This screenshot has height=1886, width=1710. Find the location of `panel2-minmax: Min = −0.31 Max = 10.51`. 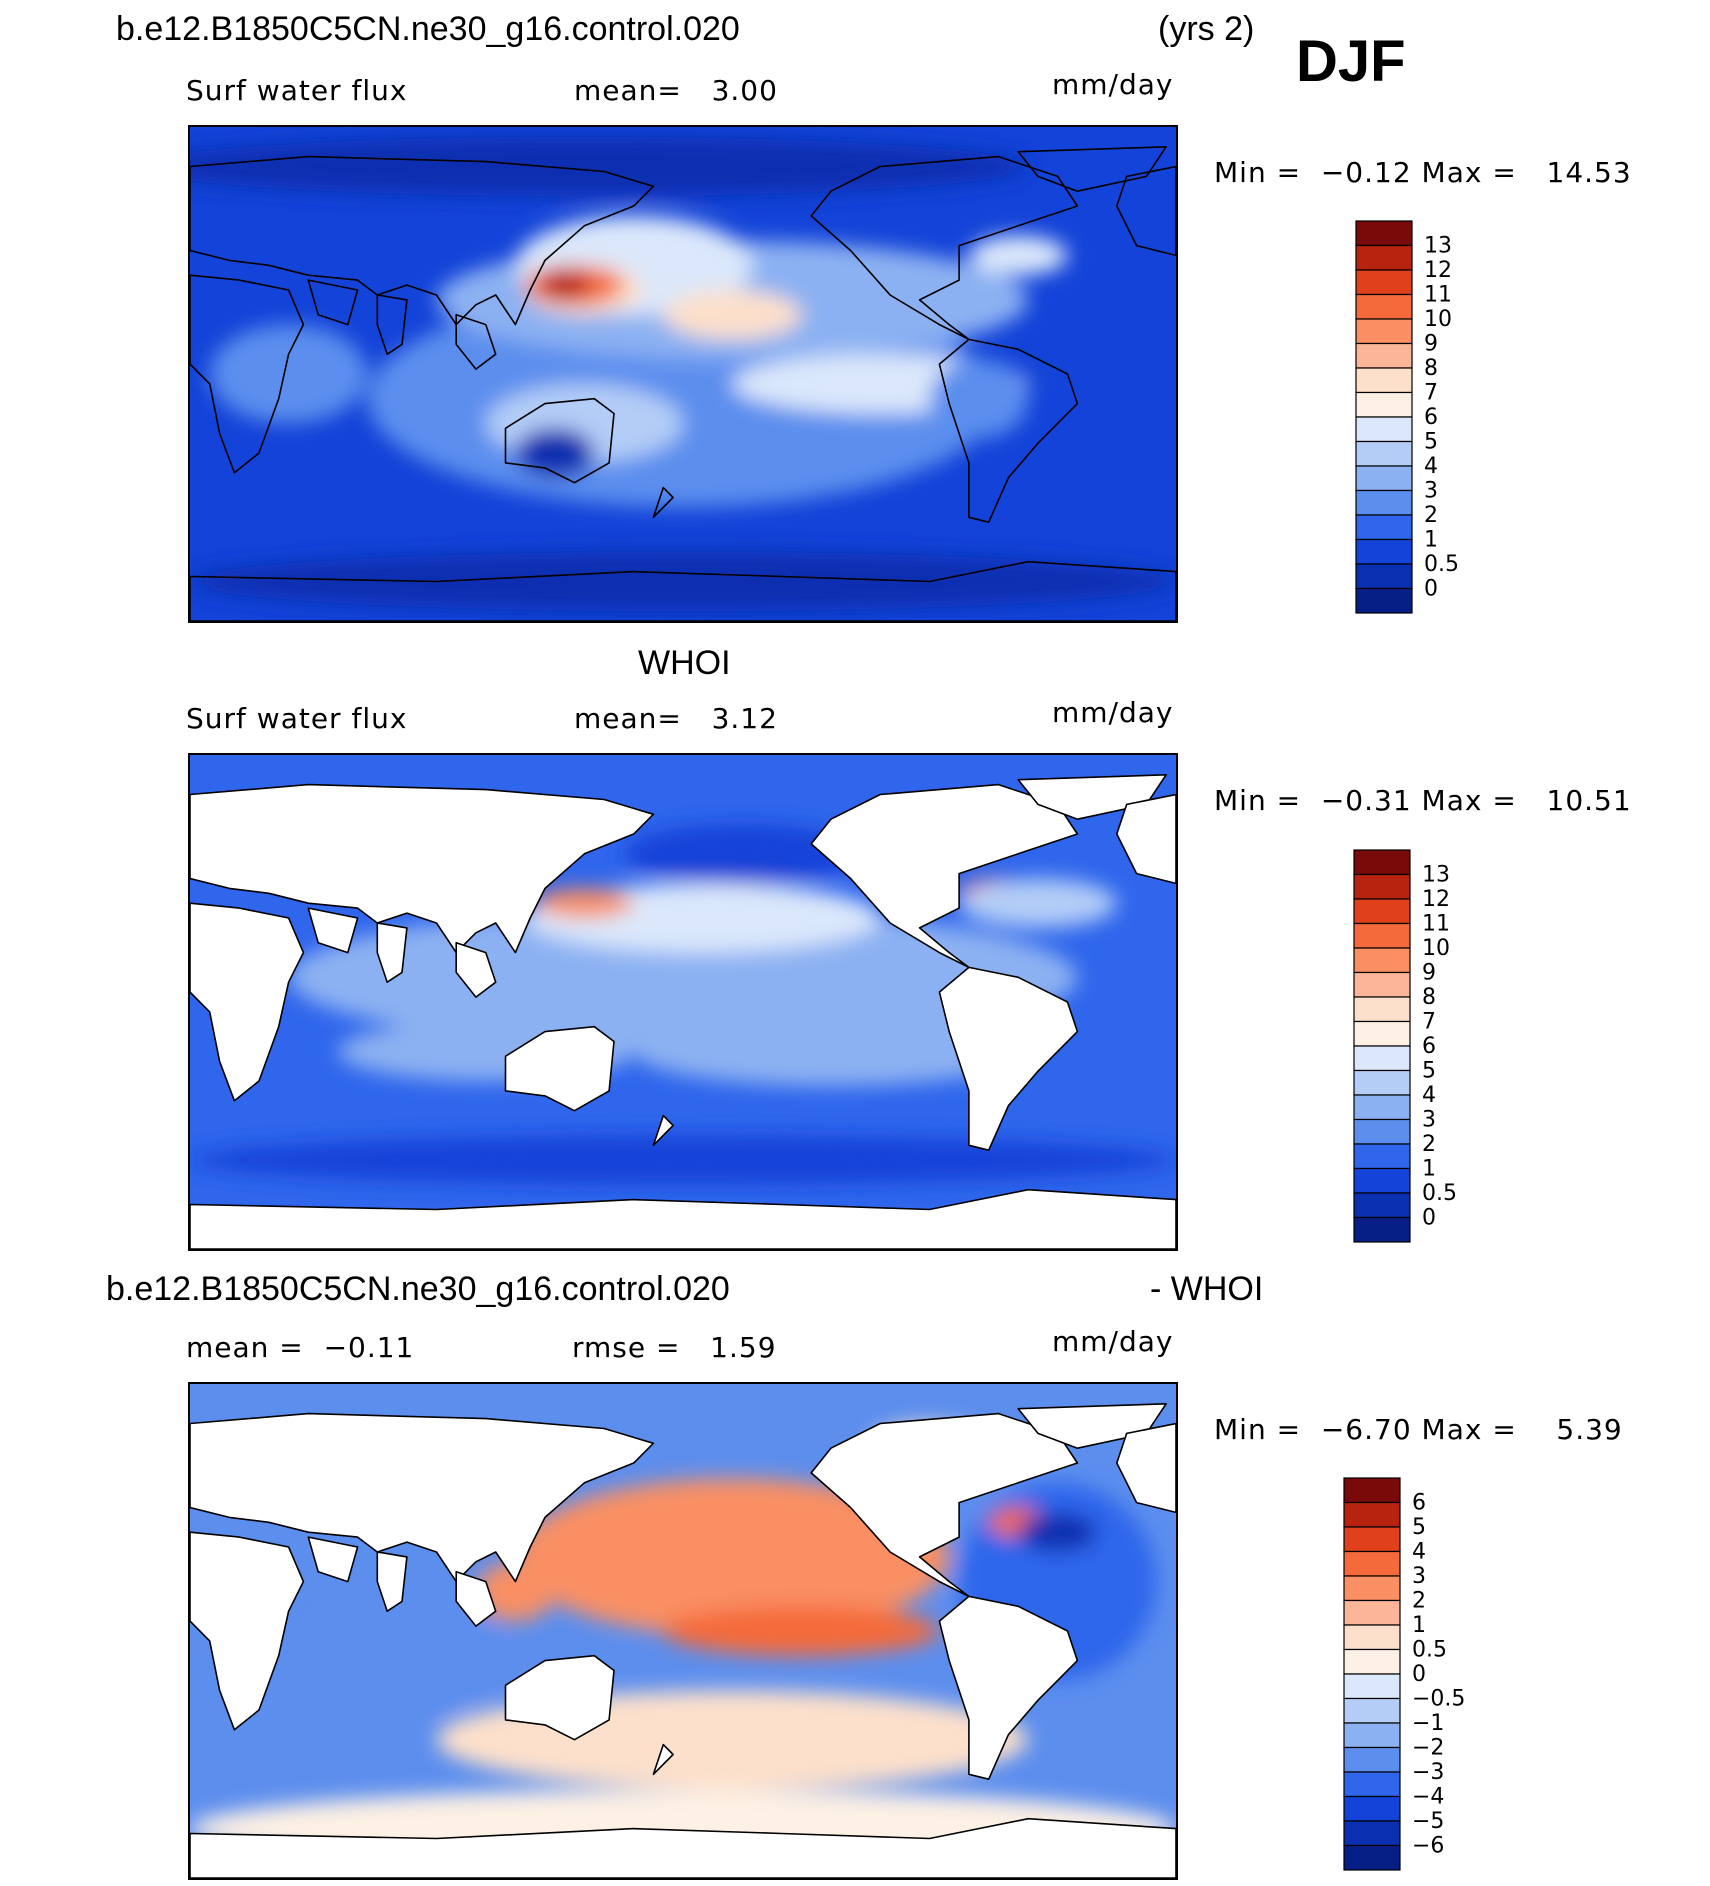

panel2-minmax: Min = −0.31 Max = 10.51 is located at coordinates (1423, 800).